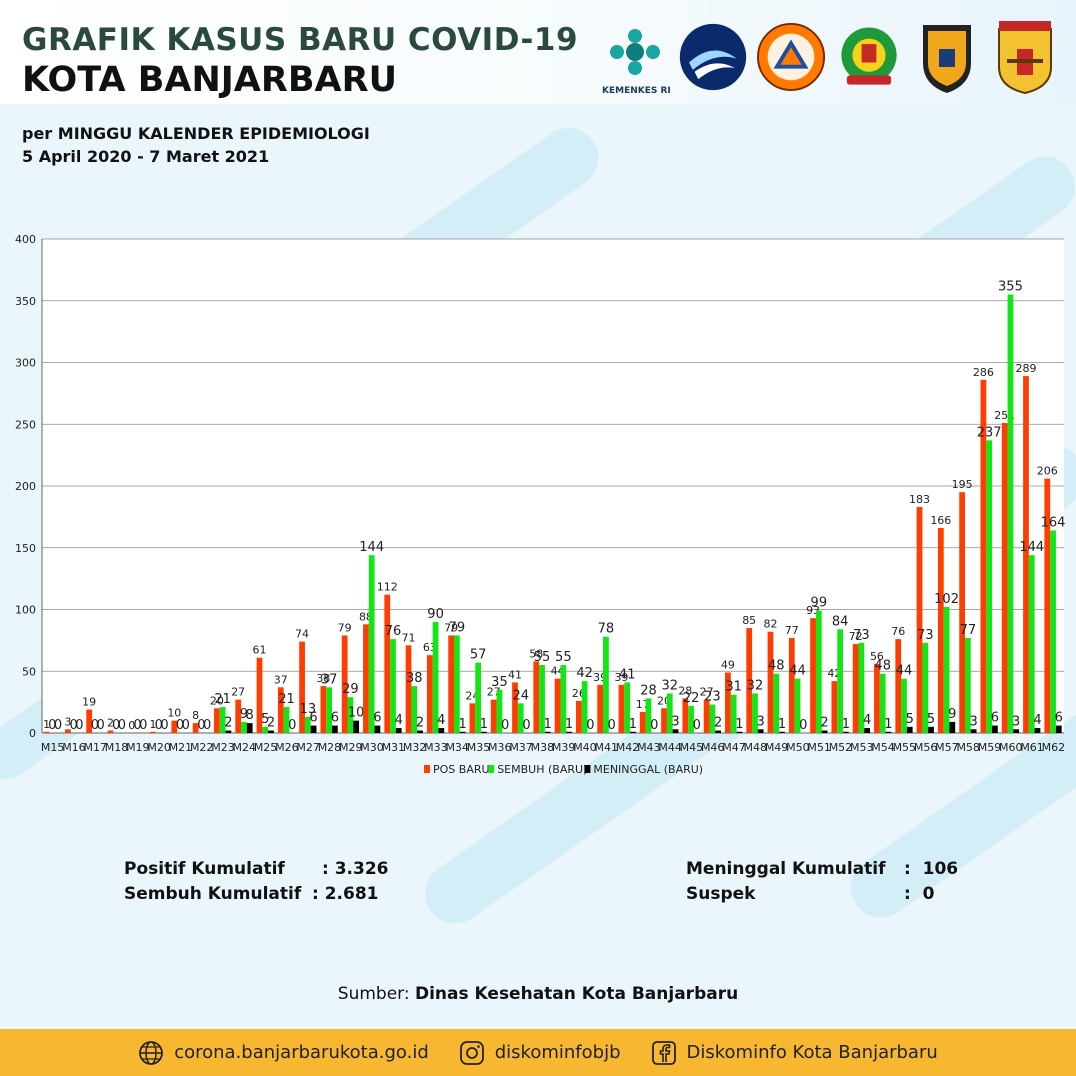  I want to click on polda-kalsel-logo, so click(947, 57).